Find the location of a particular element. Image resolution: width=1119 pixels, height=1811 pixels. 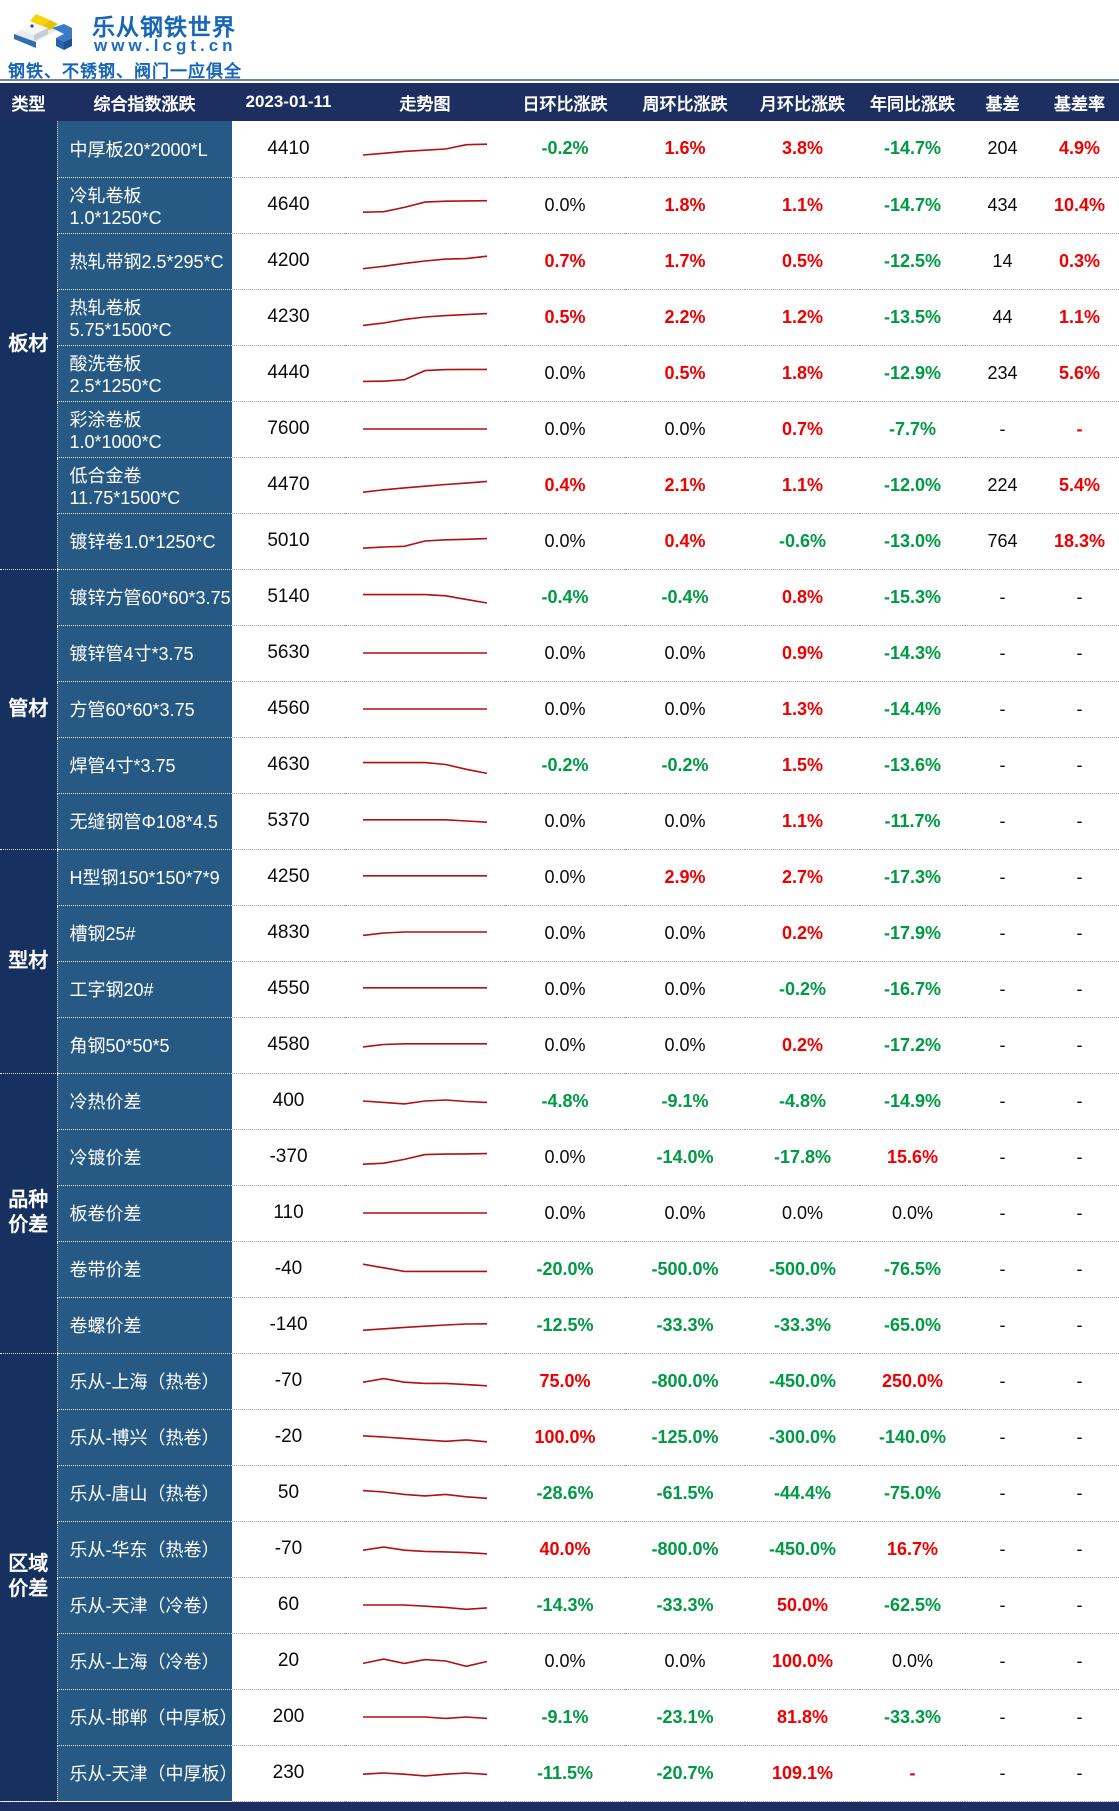

month-change: 0.8% is located at coordinates (802, 597).